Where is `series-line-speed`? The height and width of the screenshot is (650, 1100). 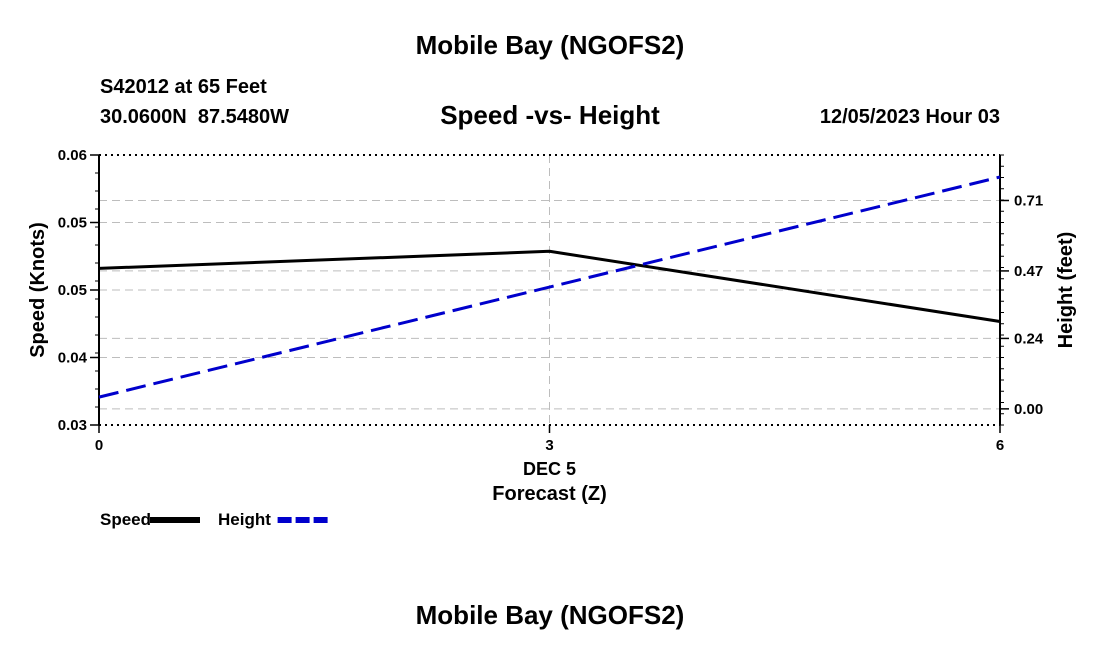 series-line-speed is located at coordinates (549, 286).